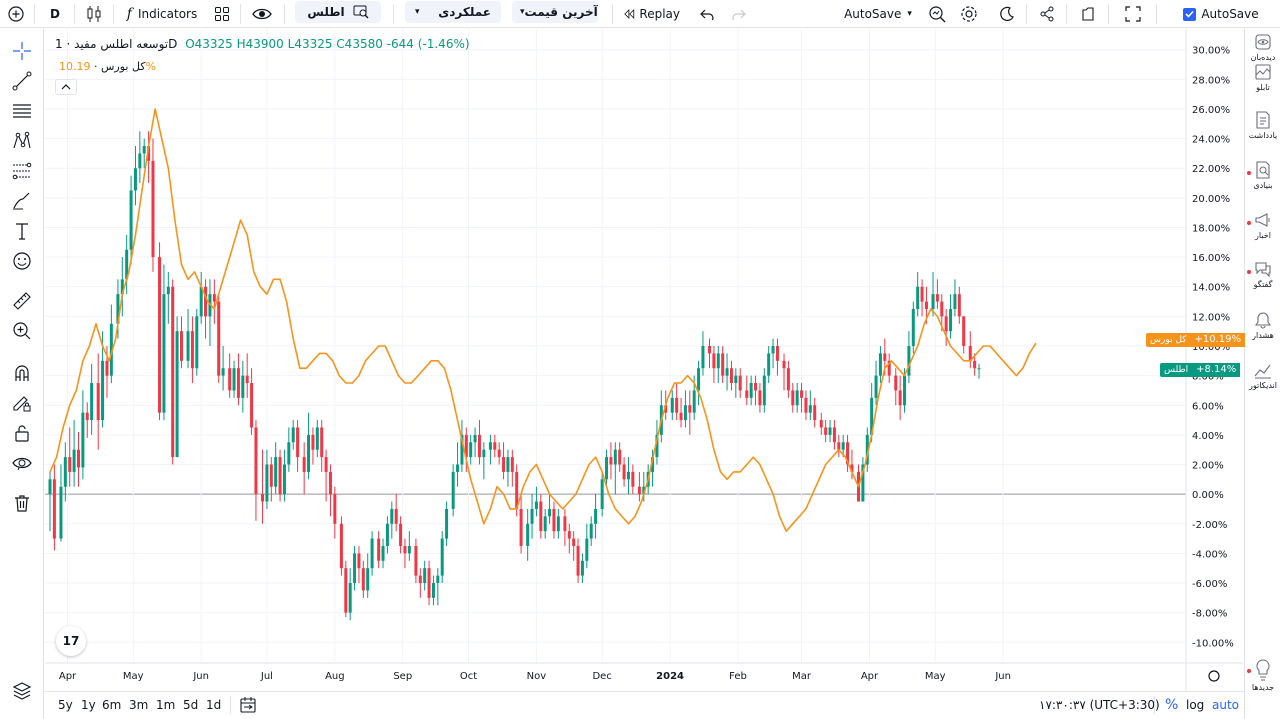 This screenshot has width=1280, height=719. What do you see at coordinates (1221, 14) in the screenshot?
I see `autosave-checkbox: AutoSave` at bounding box center [1221, 14].